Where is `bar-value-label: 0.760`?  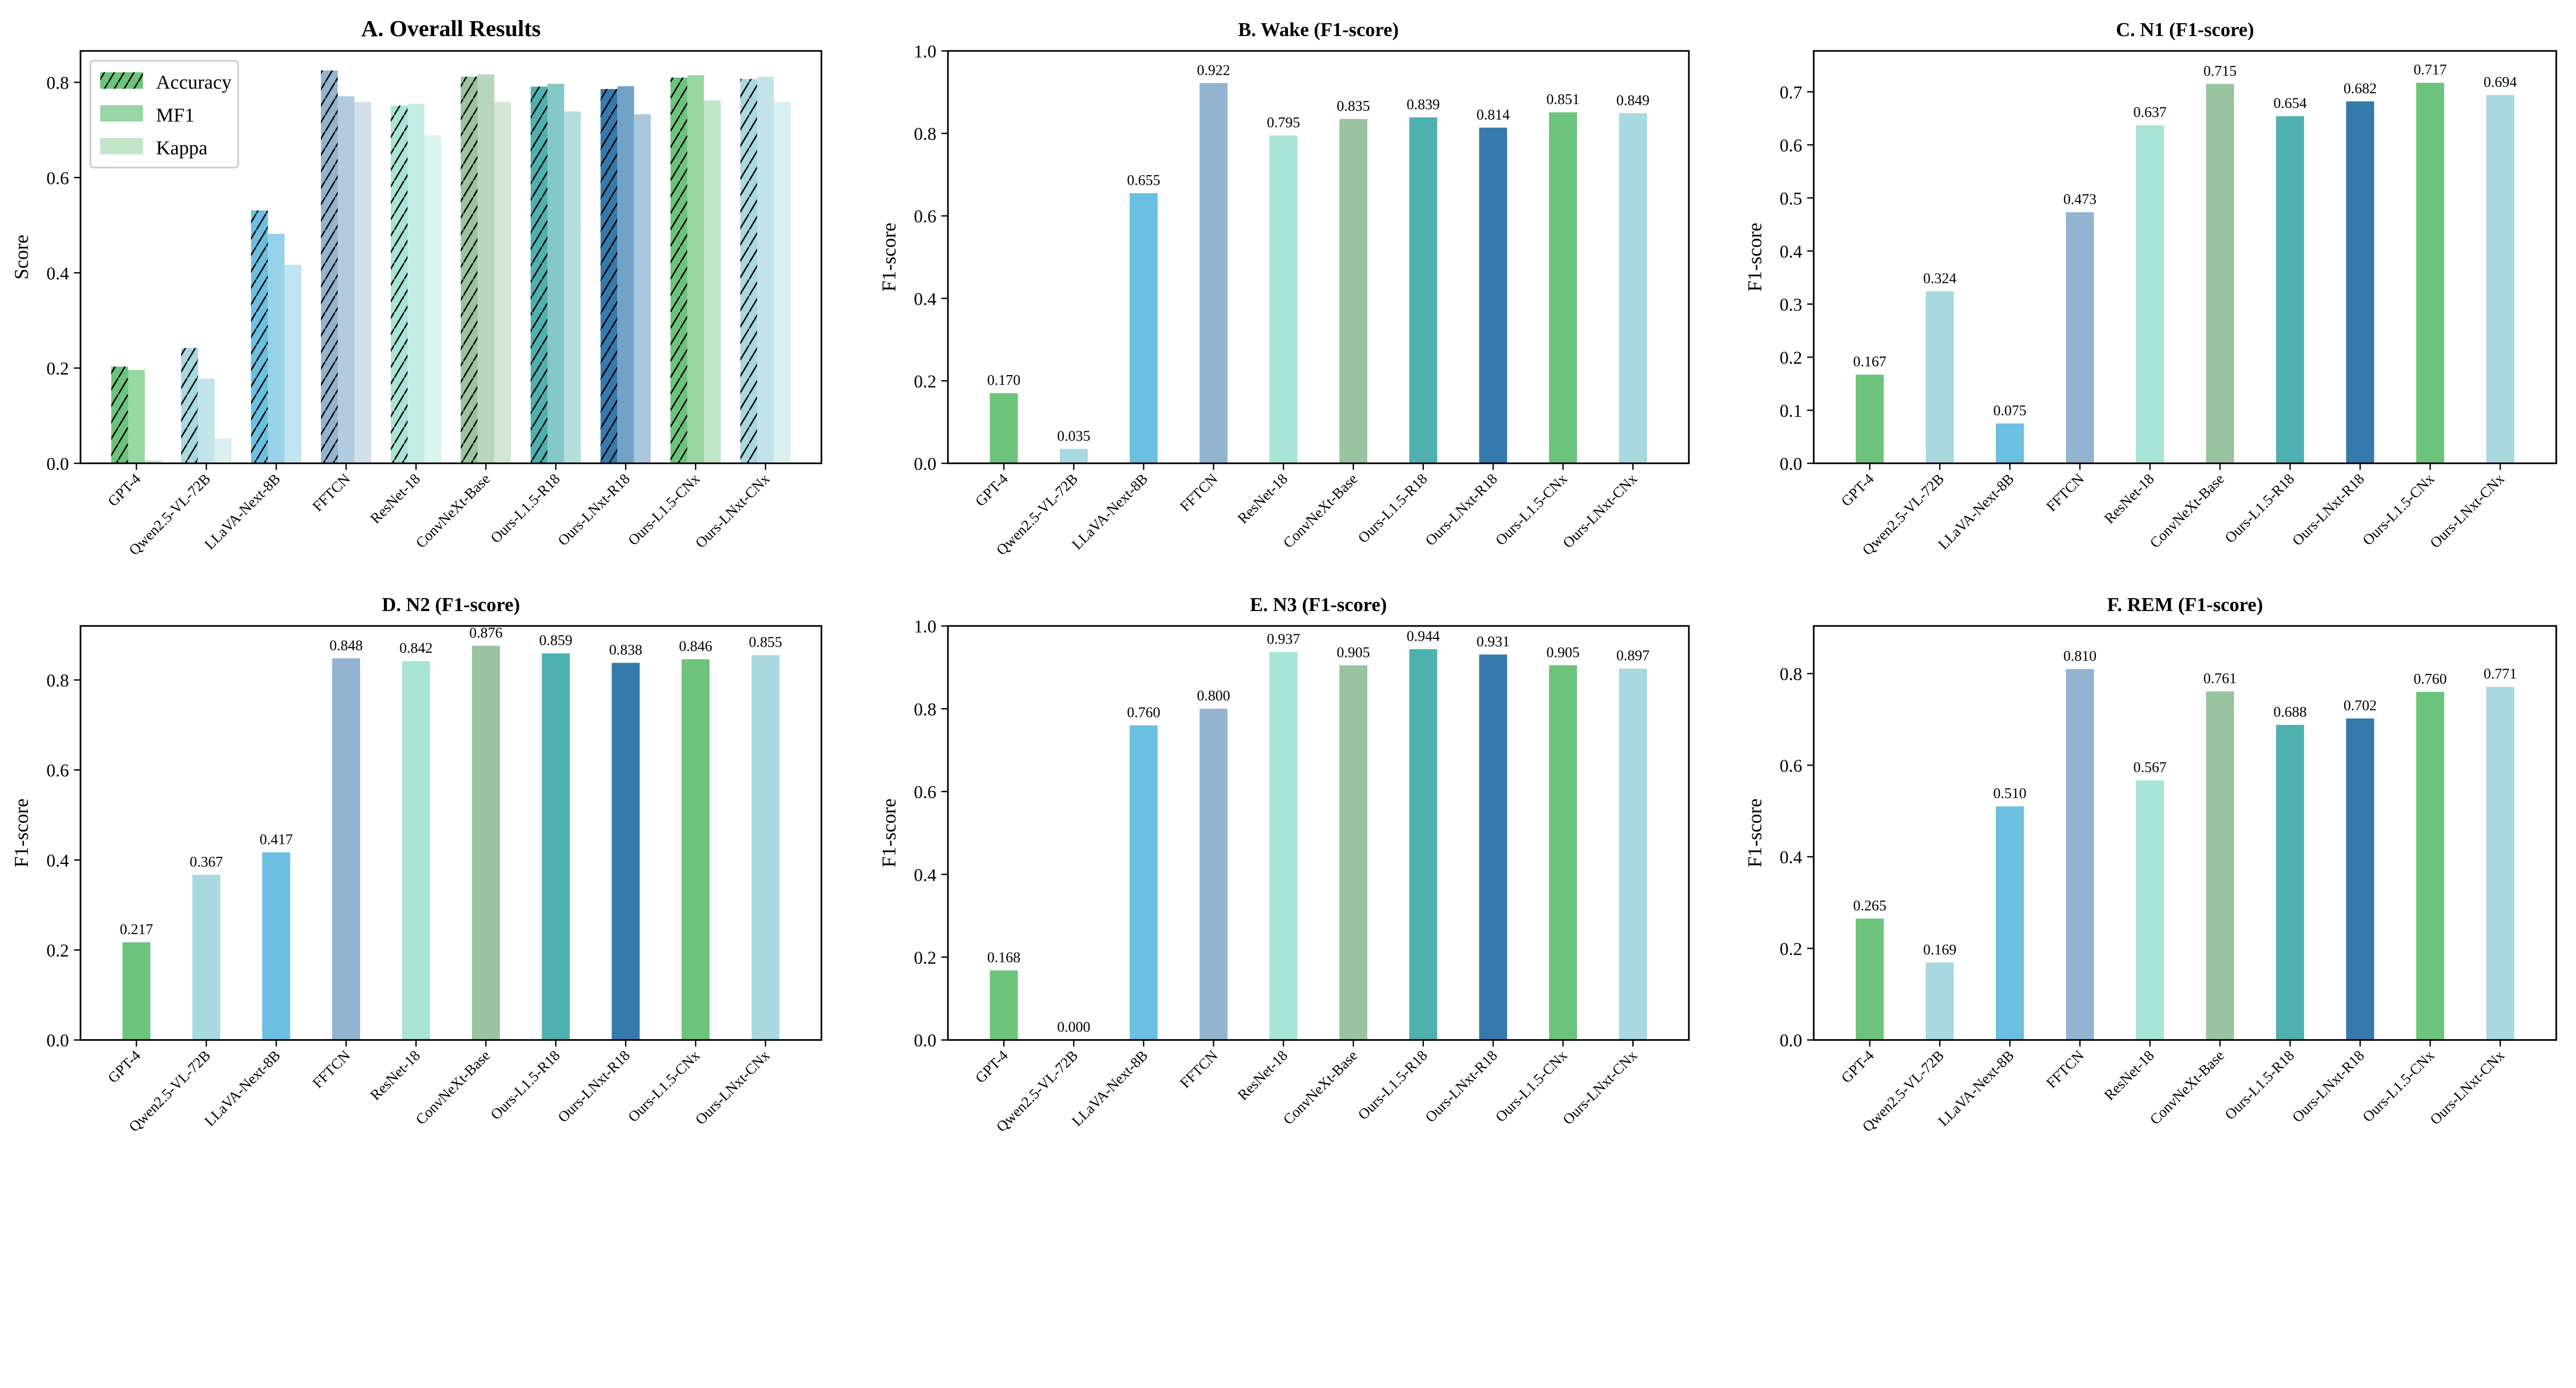
bar-value-label: 0.760 is located at coordinates (1144, 712).